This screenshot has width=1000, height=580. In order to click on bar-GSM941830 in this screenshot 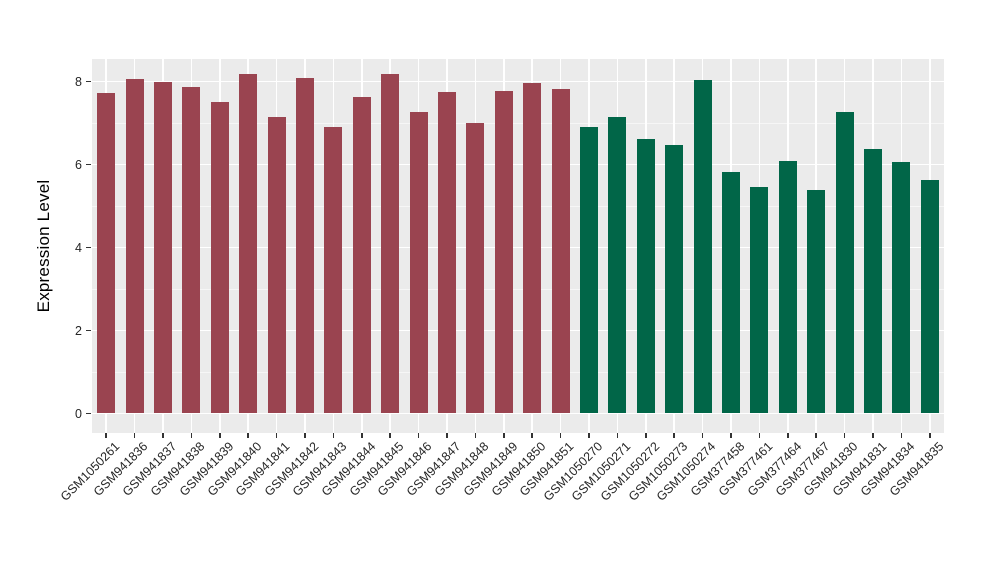, I will do `click(844, 263)`.